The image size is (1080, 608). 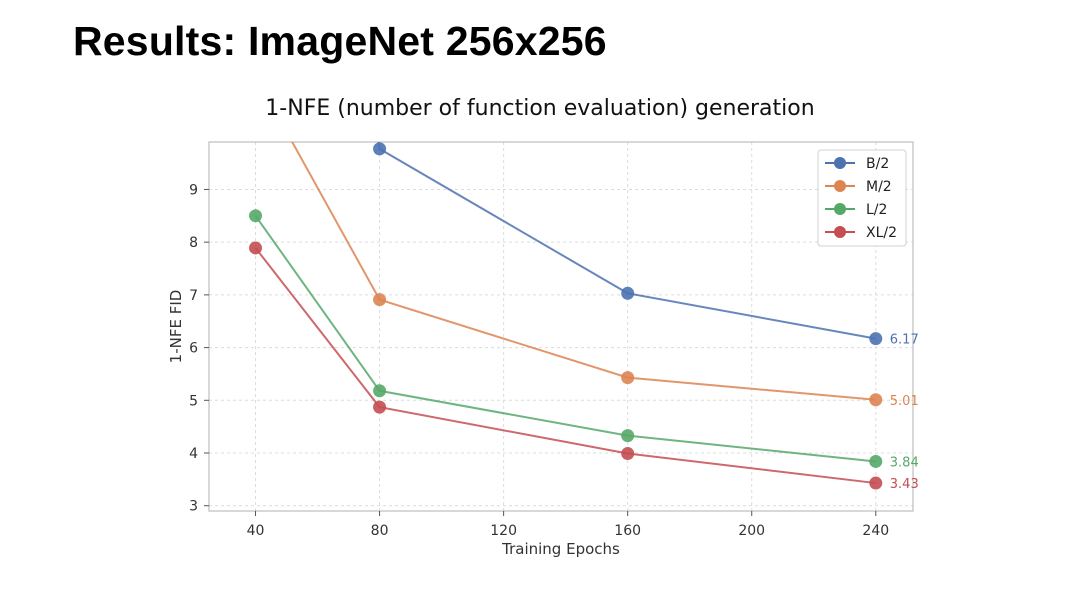 I want to click on y-tick-label: 6, so click(x=193, y=349).